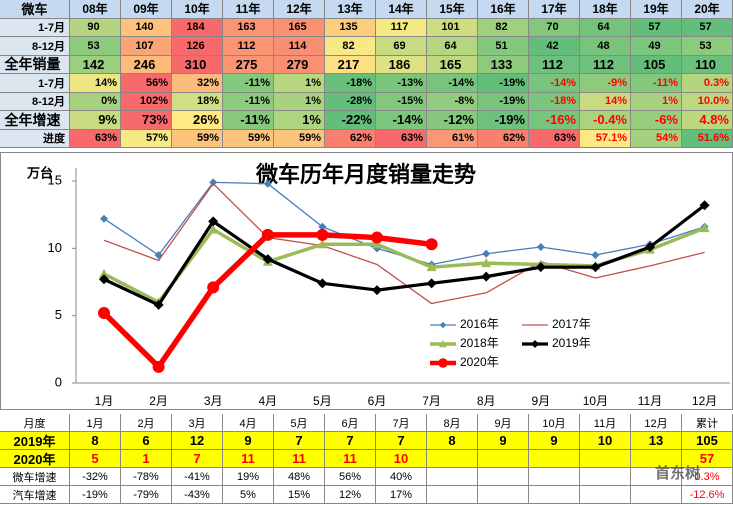 This screenshot has width=733, height=505. What do you see at coordinates (299, 495) in the screenshot?
I see `table-cell: 15%` at bounding box center [299, 495].